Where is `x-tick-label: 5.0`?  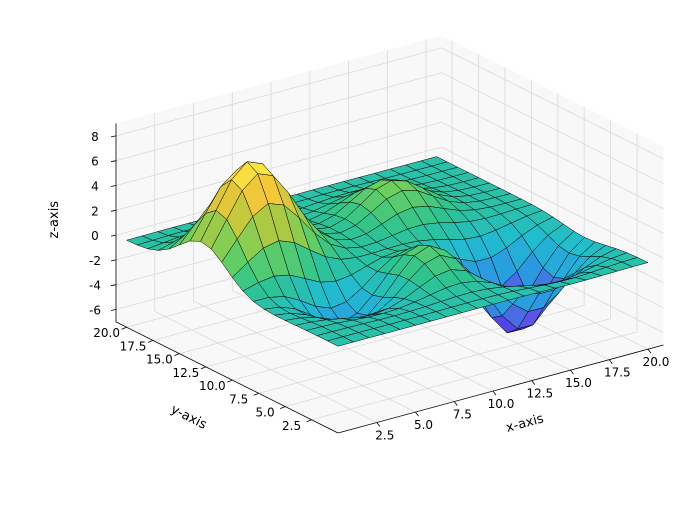 x-tick-label: 5.0 is located at coordinates (423, 425).